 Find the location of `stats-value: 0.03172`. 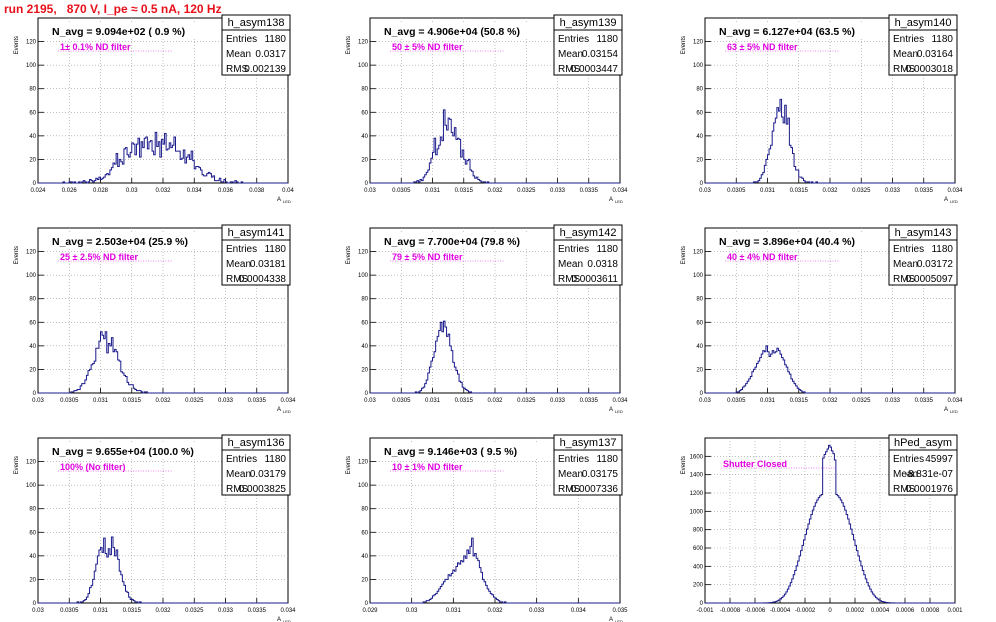

stats-value: 0.03172 is located at coordinates (935, 264).